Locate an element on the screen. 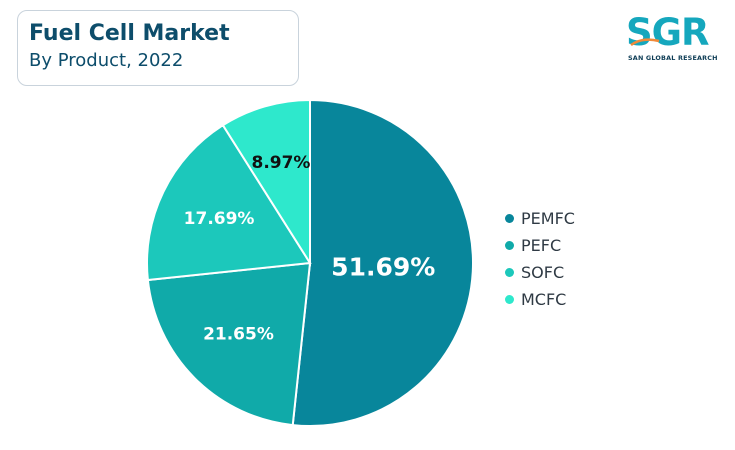 Image resolution: width=735 pixels, height=450 pixels. legend-item-pemfc: PEMFC is located at coordinates (540, 218).